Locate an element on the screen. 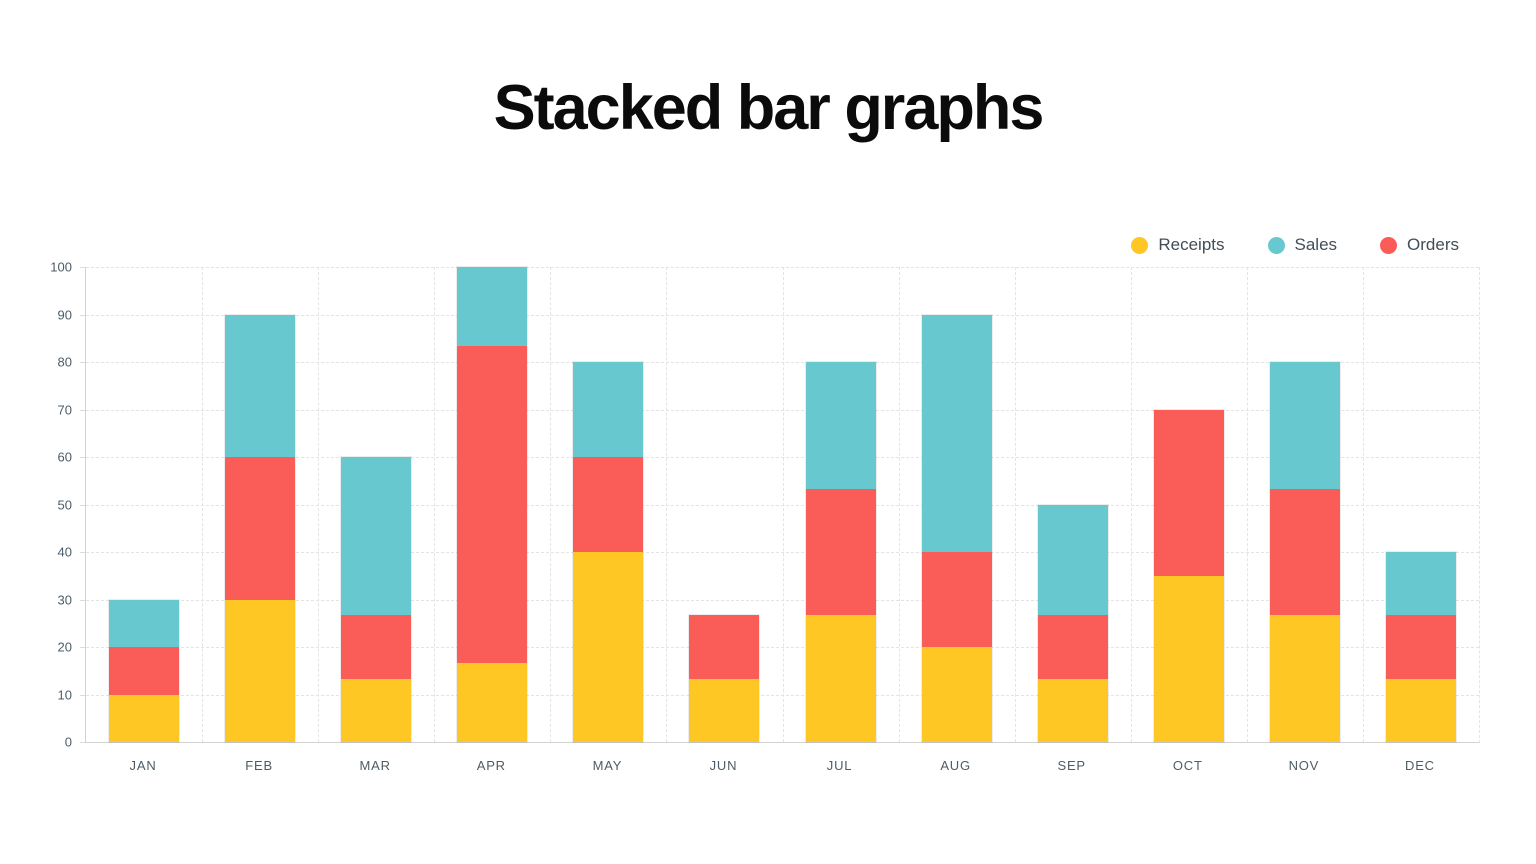 The image size is (1536, 864). legend: Receipts Sales Orders is located at coordinates (1295, 245).